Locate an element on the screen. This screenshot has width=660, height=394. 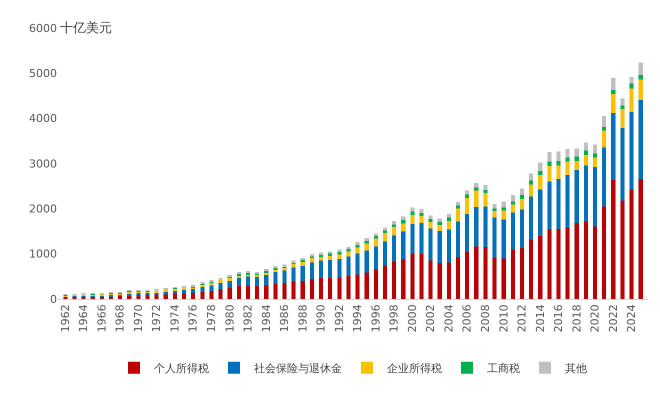
y-tick-label: 4000 is located at coordinates (43, 119).